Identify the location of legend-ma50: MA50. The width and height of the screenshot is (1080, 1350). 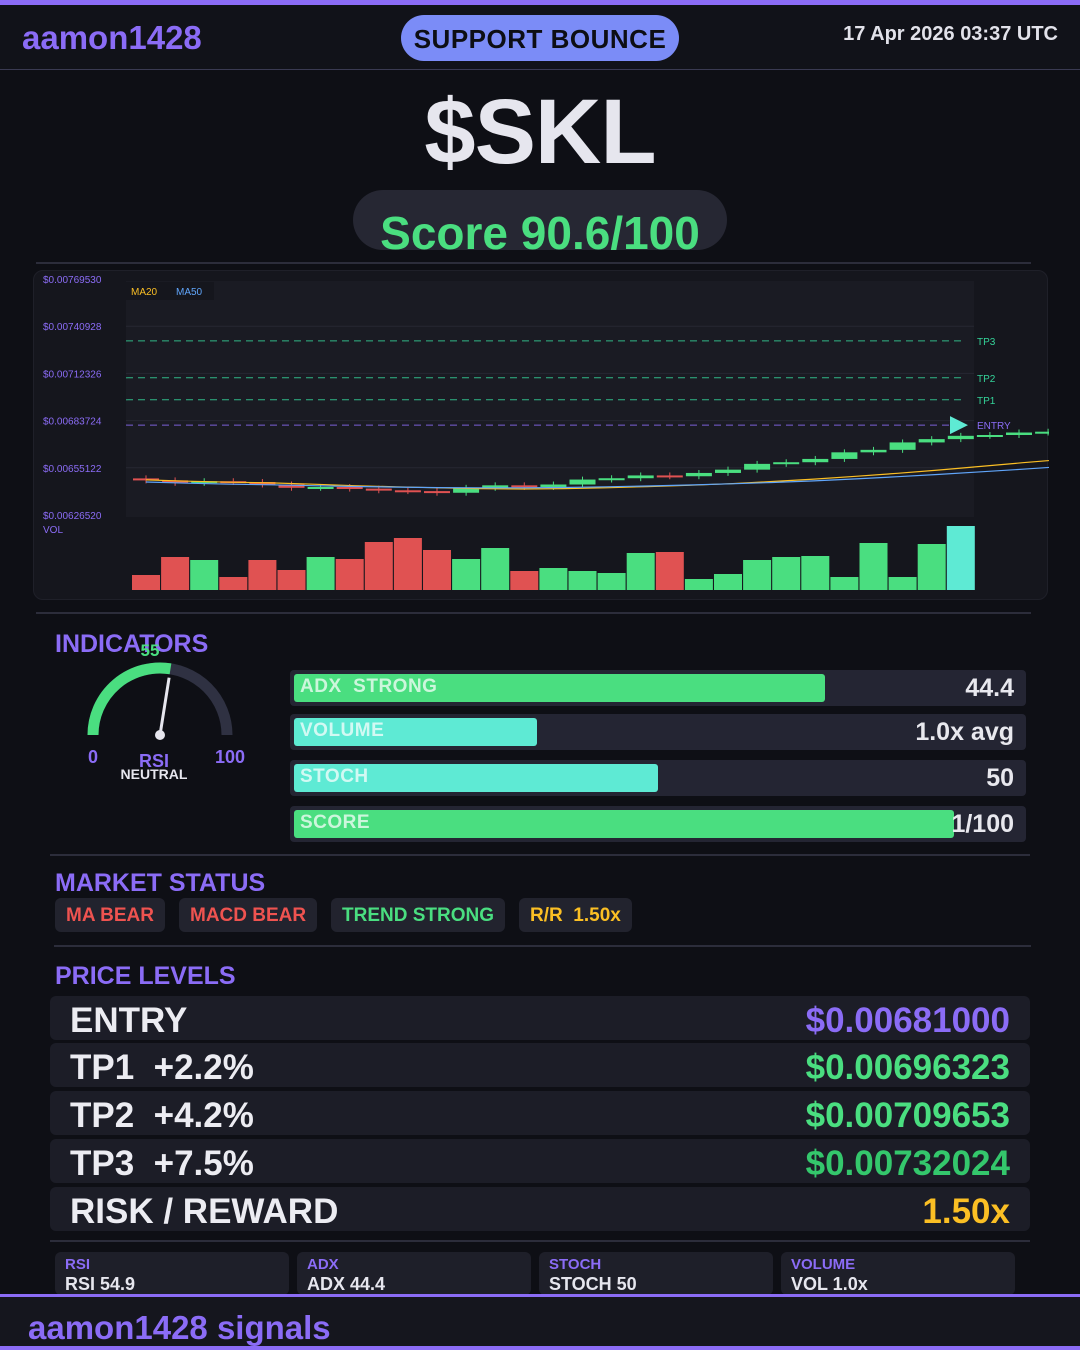
(189, 292).